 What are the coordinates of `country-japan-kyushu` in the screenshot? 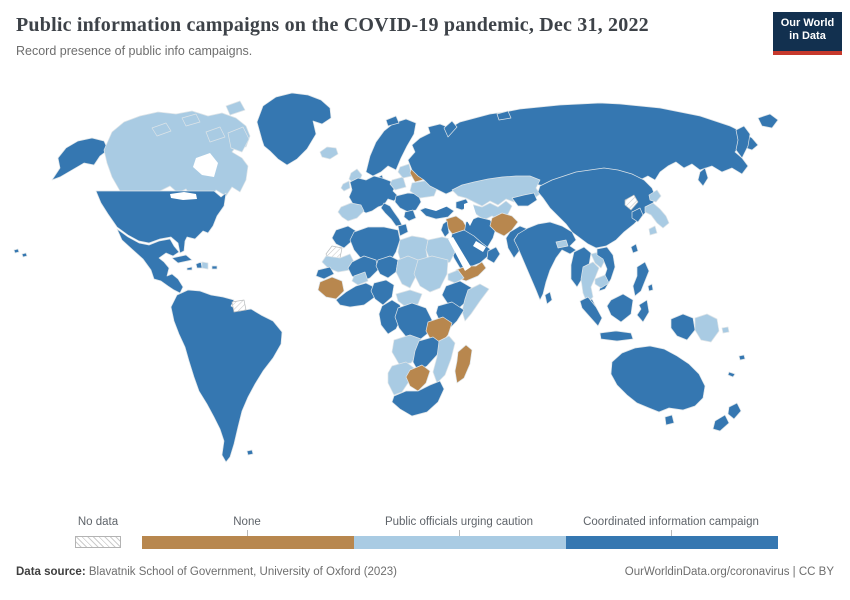 It's located at (653, 230).